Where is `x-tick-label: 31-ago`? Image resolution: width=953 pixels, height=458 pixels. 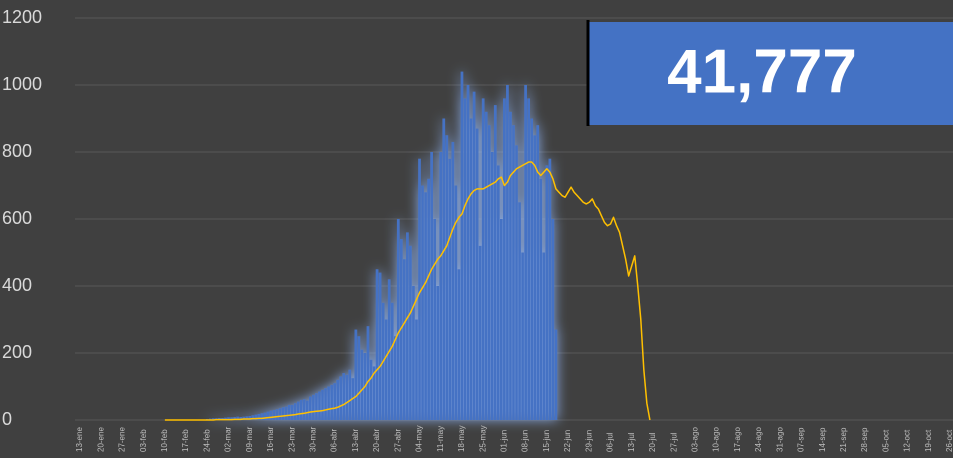 x-tick-label: 31-ago is located at coordinates (779, 439).